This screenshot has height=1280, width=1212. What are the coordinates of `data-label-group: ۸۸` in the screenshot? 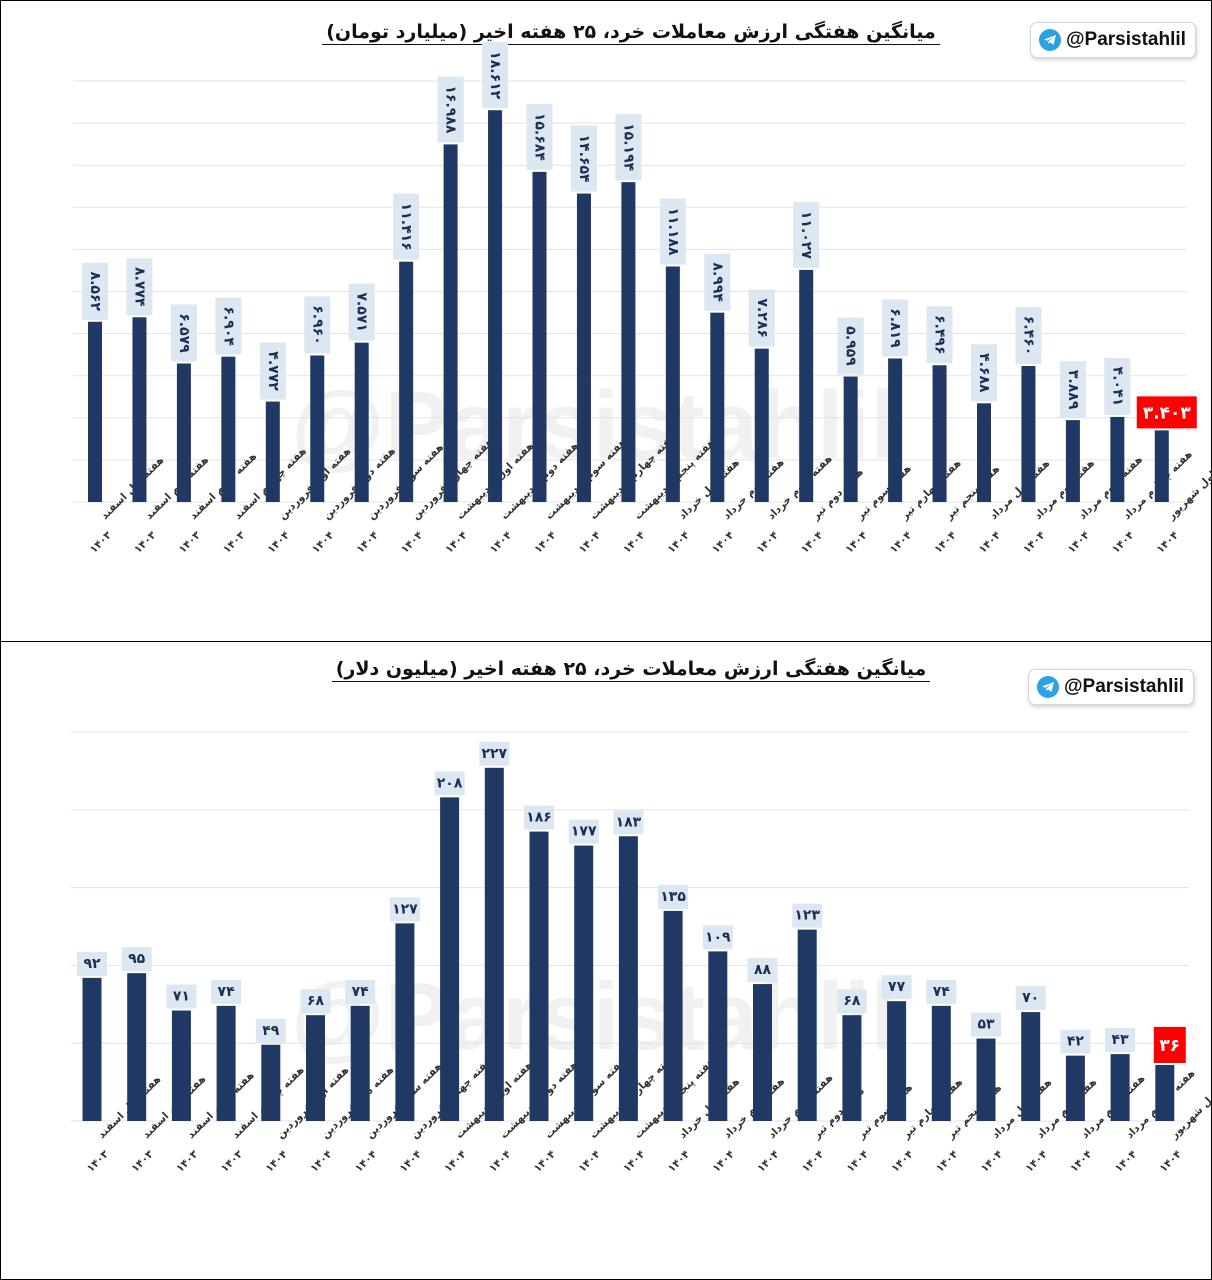 It's located at (762, 970).